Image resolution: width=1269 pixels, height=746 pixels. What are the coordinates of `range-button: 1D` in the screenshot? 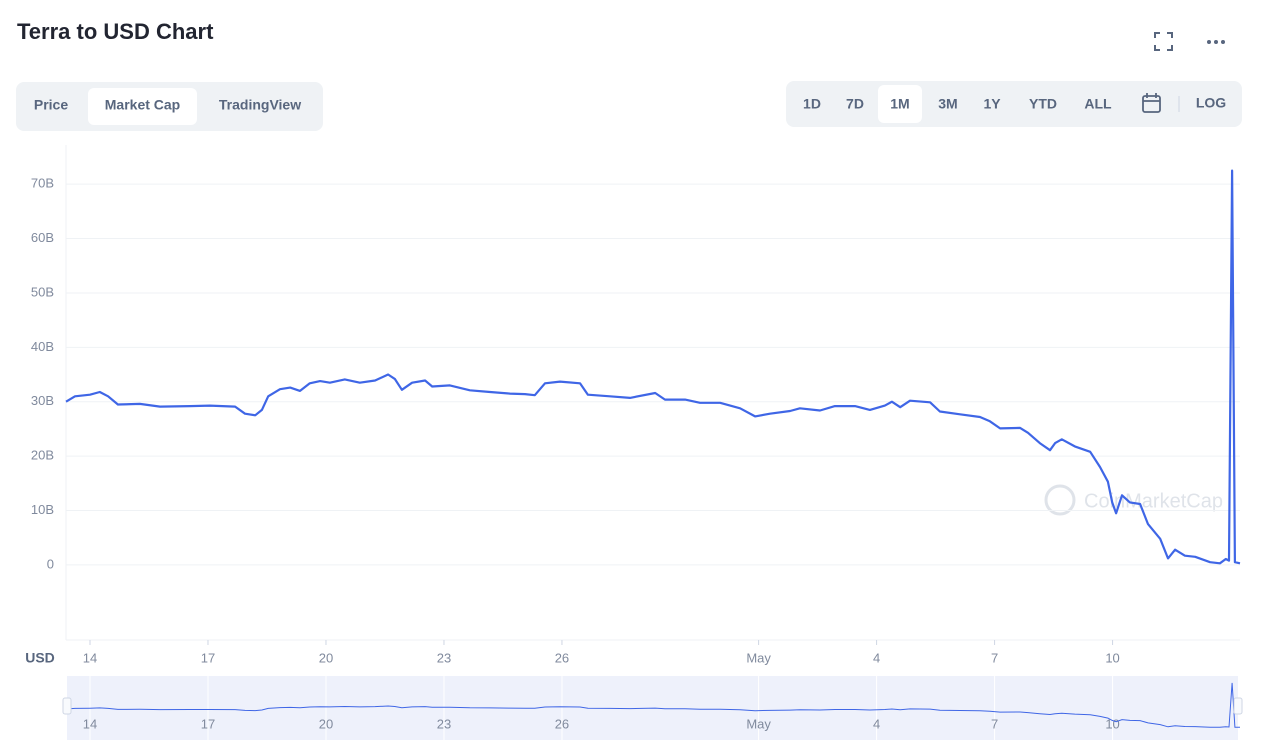 It's located at (812, 104).